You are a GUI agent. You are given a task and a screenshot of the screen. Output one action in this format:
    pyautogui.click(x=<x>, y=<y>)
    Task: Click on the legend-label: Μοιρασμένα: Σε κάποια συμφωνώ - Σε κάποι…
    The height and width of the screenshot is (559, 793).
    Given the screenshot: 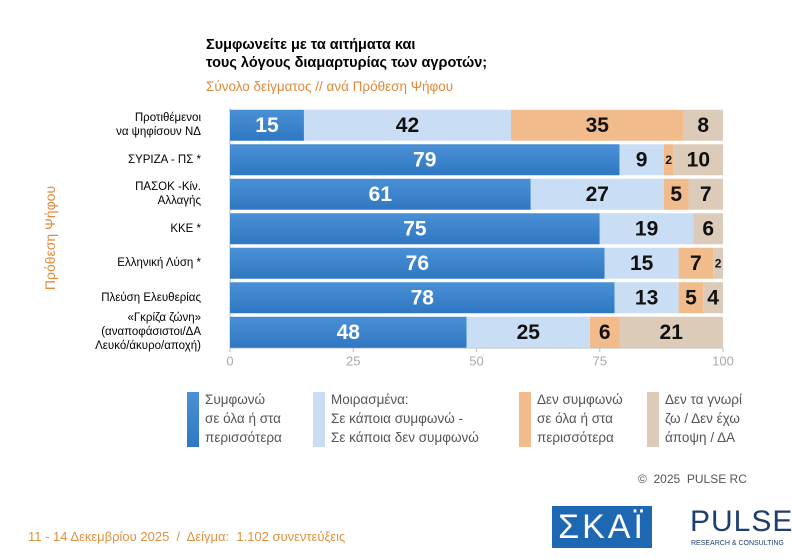 What is the action you would take?
    pyautogui.click(x=405, y=418)
    